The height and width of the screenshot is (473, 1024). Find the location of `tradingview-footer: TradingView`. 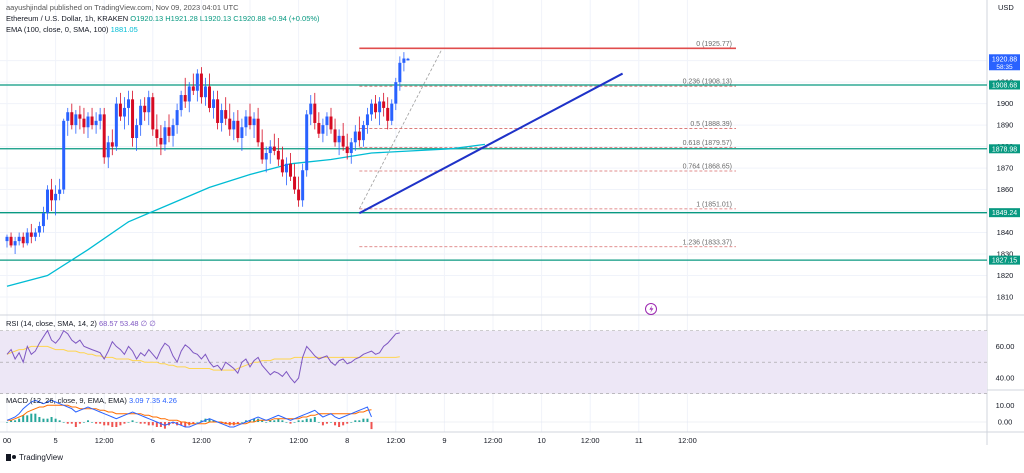

tradingview-footer: TradingView is located at coordinates (34, 457).